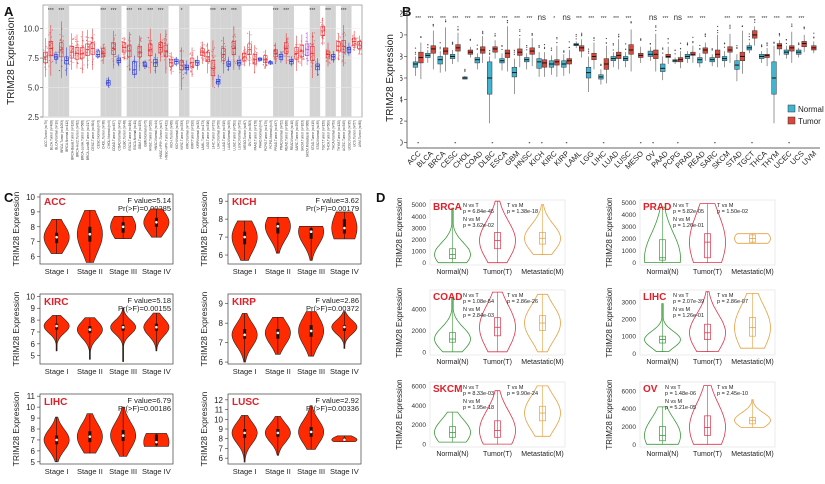 This screenshot has width=825, height=484. Describe the element at coordinates (554, 19) in the screenshot. I see `significance-label: *` at that location.